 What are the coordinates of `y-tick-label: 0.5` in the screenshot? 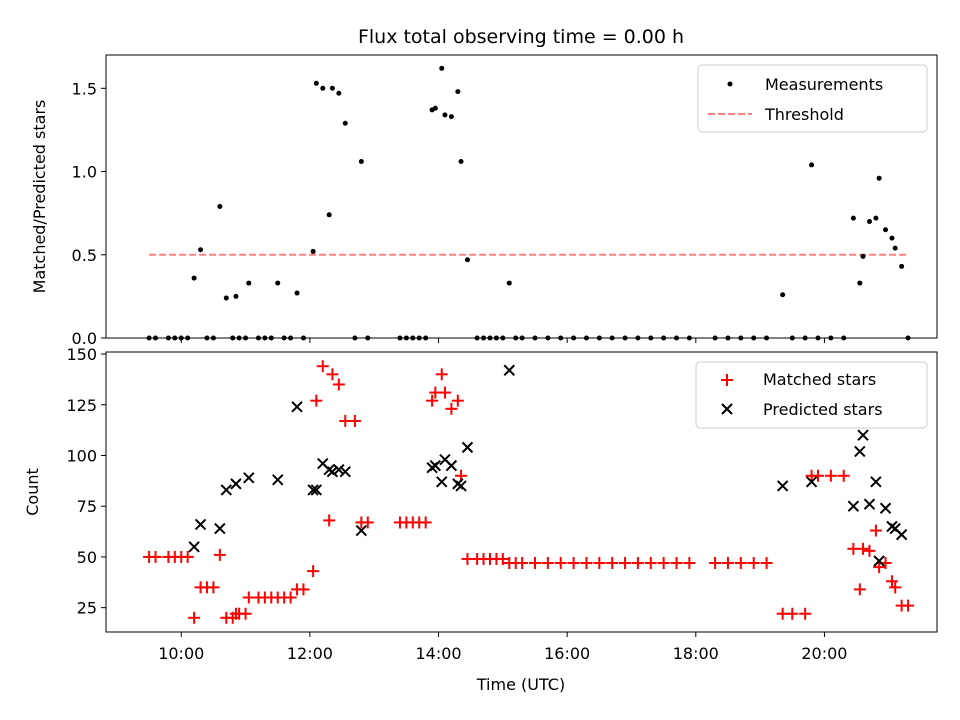 It's located at (84, 255).